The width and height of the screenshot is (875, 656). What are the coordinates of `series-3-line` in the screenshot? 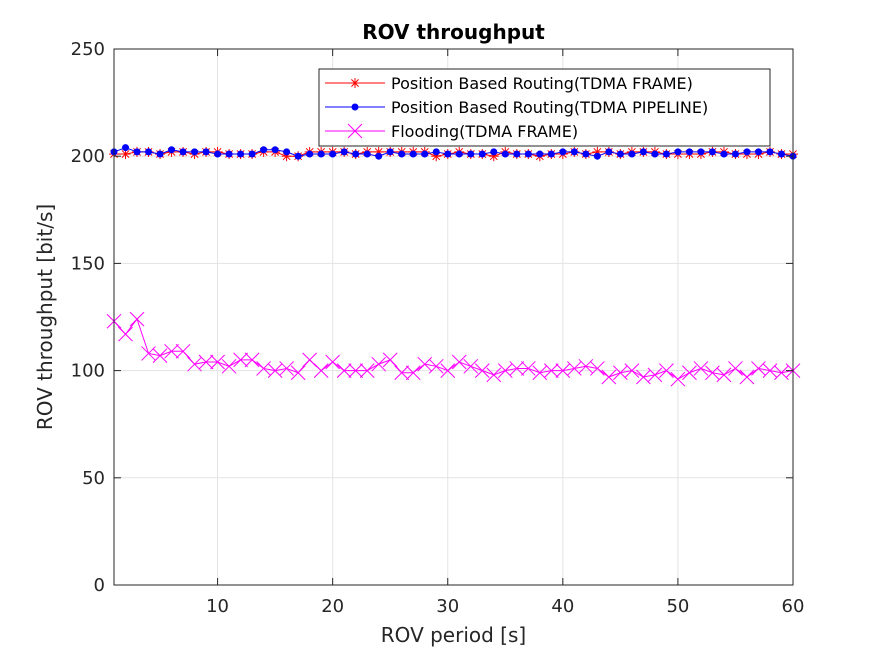 It's located at (453, 349).